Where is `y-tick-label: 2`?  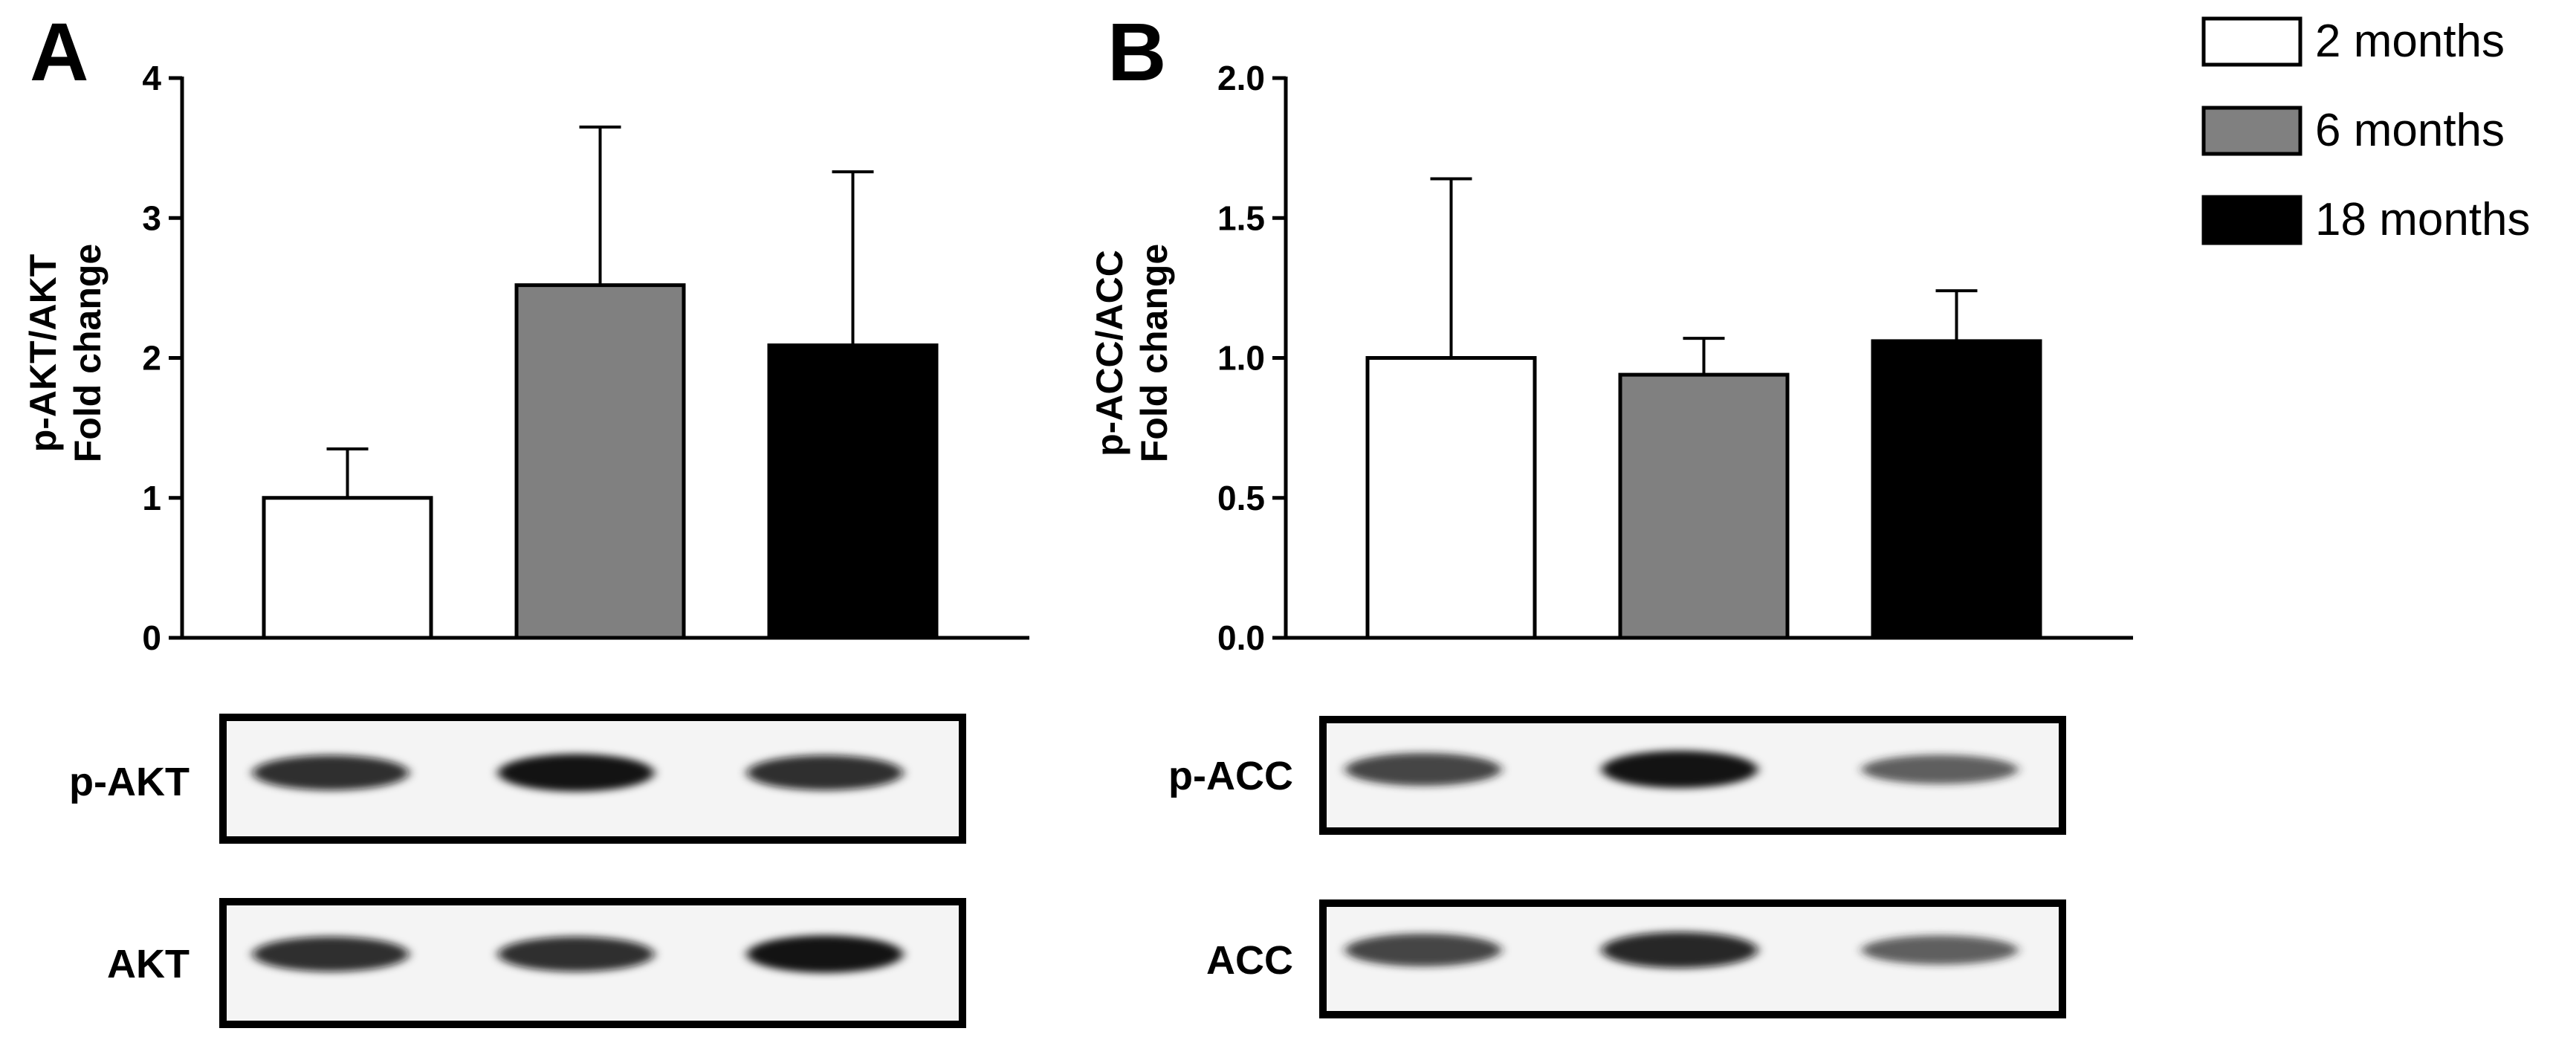
y-tick-label: 2 is located at coordinates (151, 358).